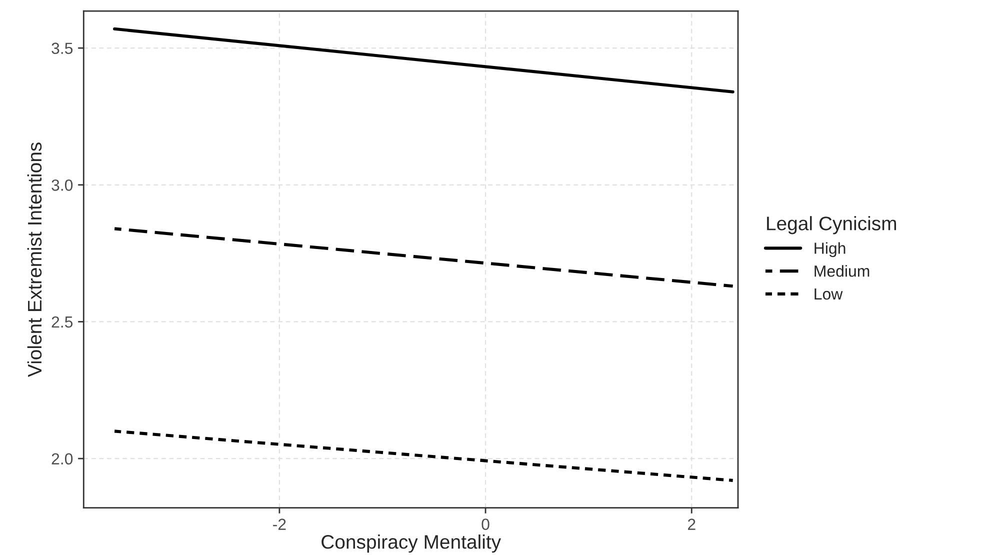 This screenshot has width=984, height=555. I want to click on y-tick-label: 2.0, so click(62, 459).